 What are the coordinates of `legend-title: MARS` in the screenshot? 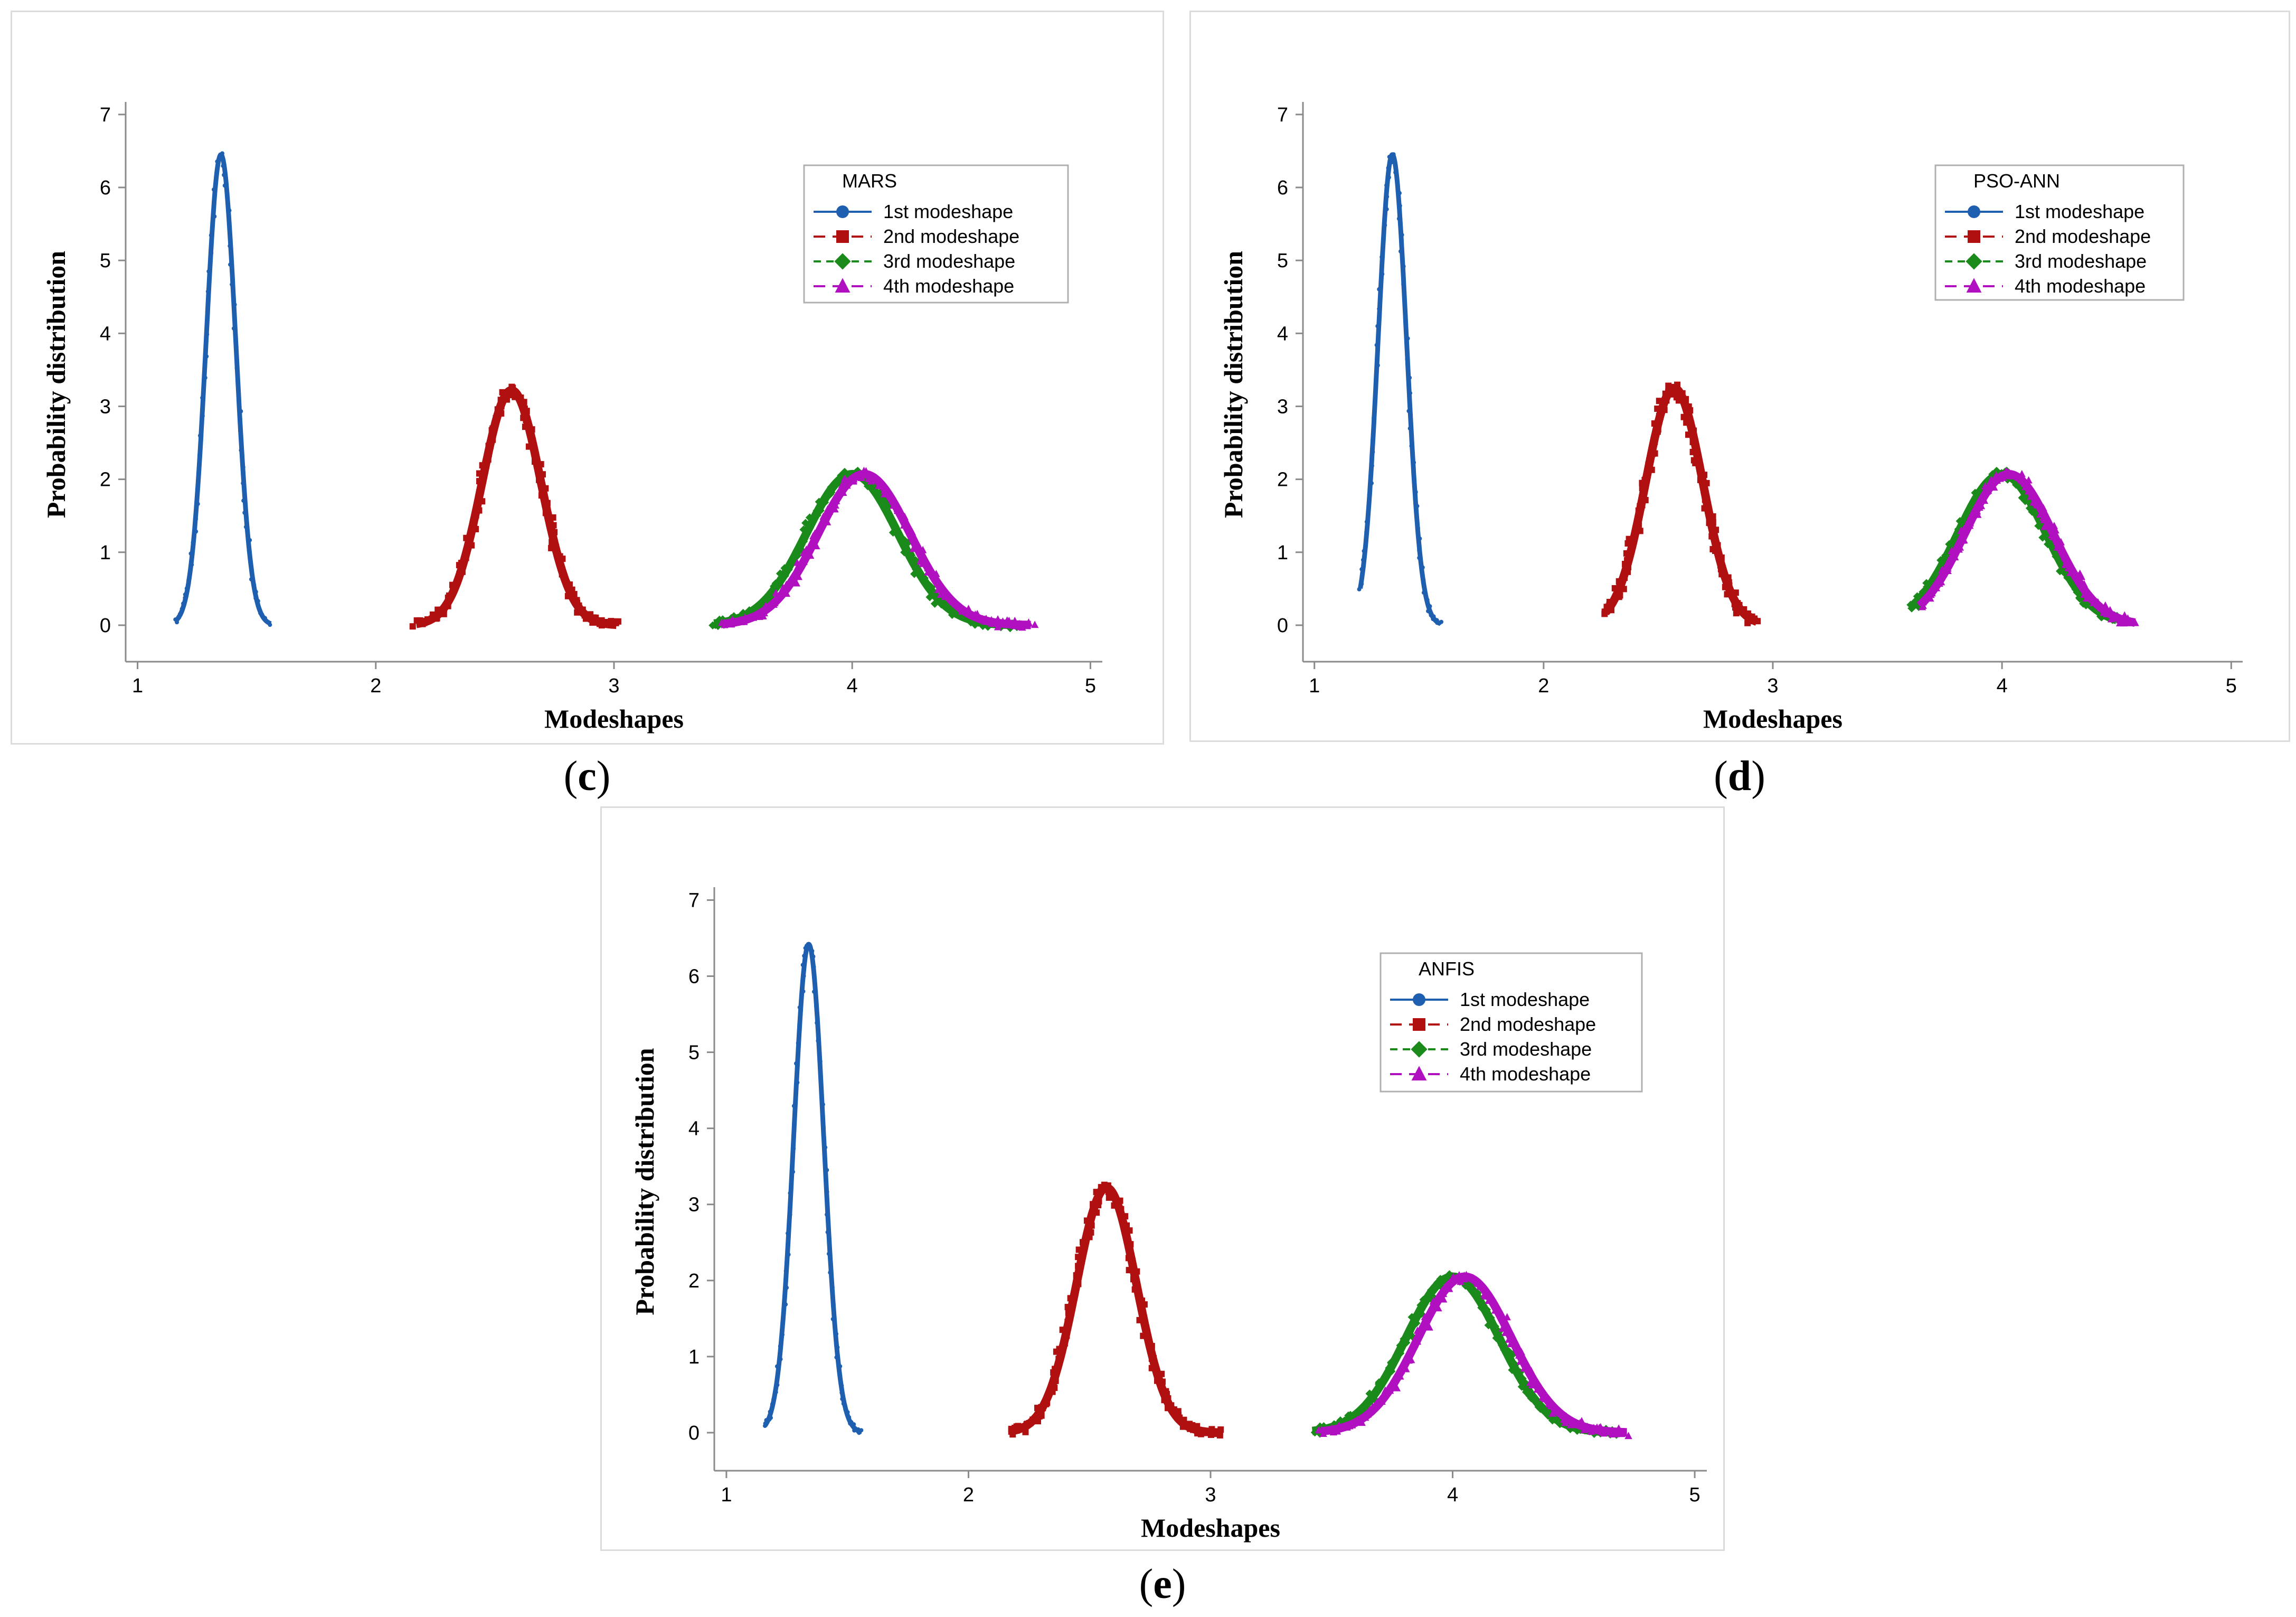 It's located at (869, 181).